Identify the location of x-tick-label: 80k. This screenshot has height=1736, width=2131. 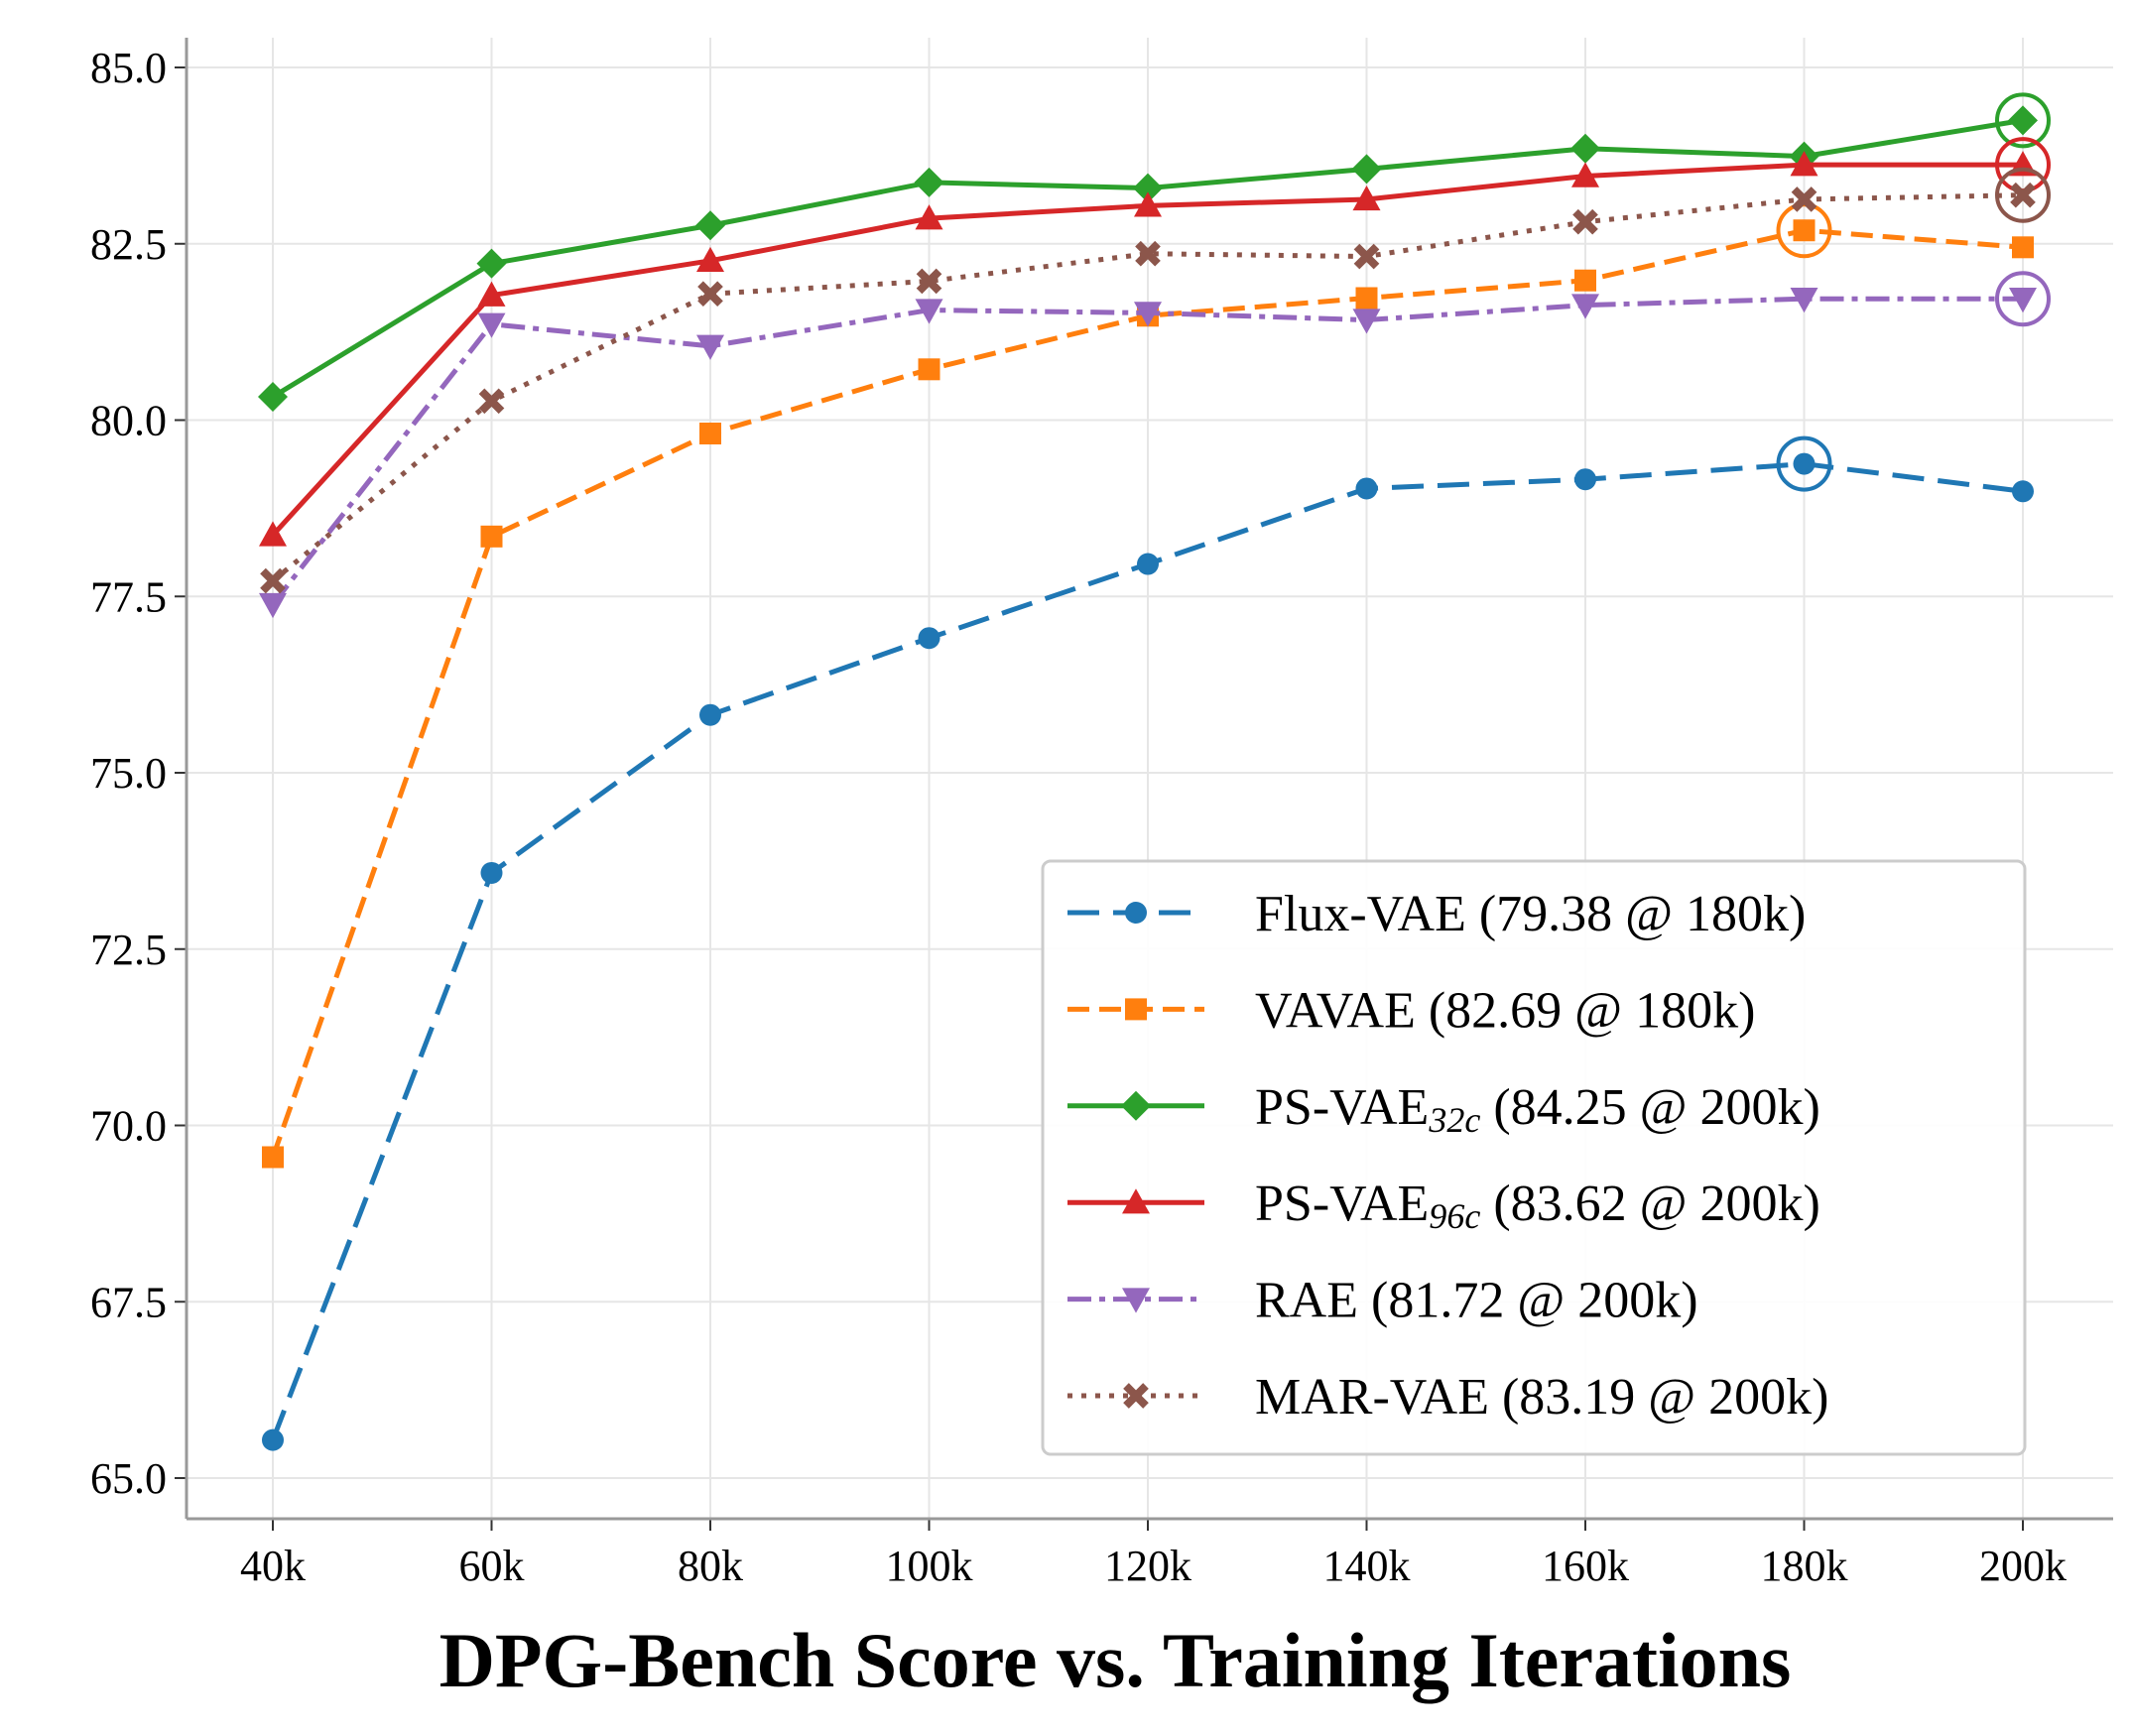
(710, 1566).